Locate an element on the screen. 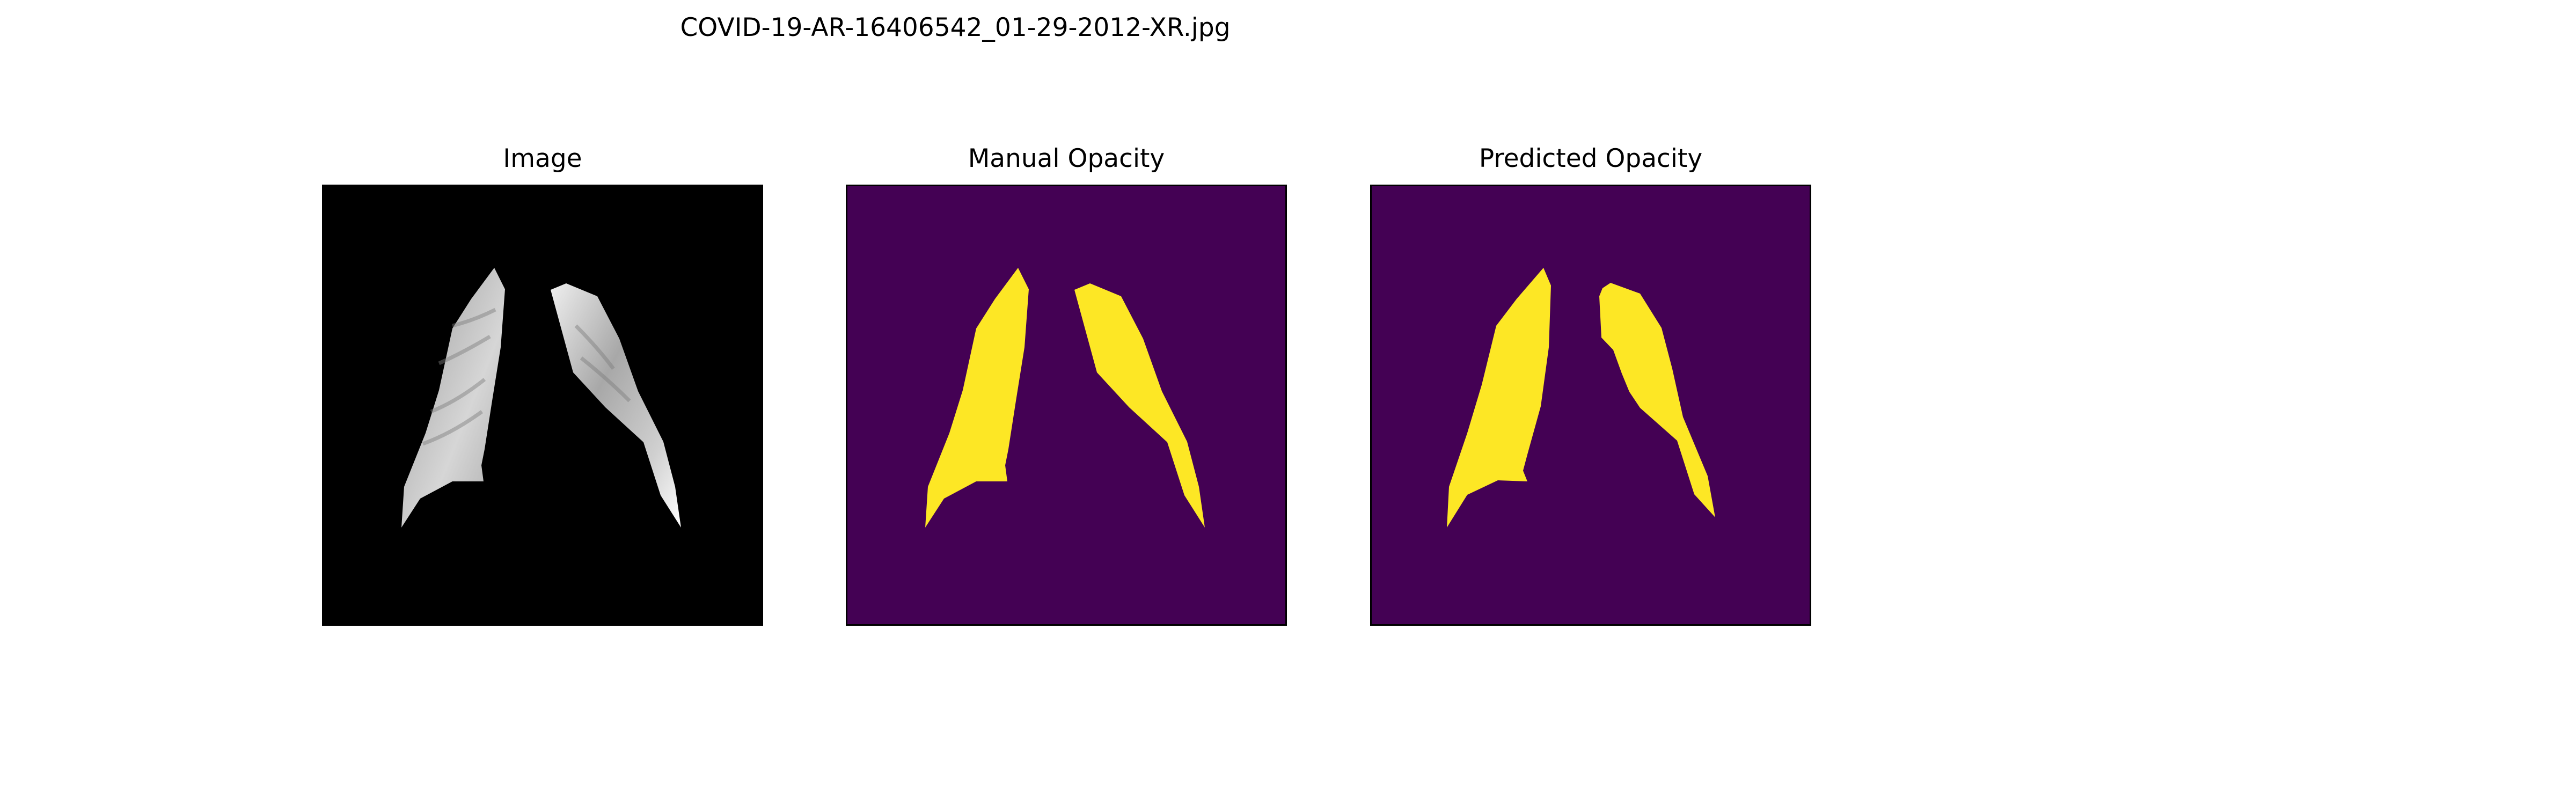 The width and height of the screenshot is (2576, 805). xray-left-lung is located at coordinates (453, 398).